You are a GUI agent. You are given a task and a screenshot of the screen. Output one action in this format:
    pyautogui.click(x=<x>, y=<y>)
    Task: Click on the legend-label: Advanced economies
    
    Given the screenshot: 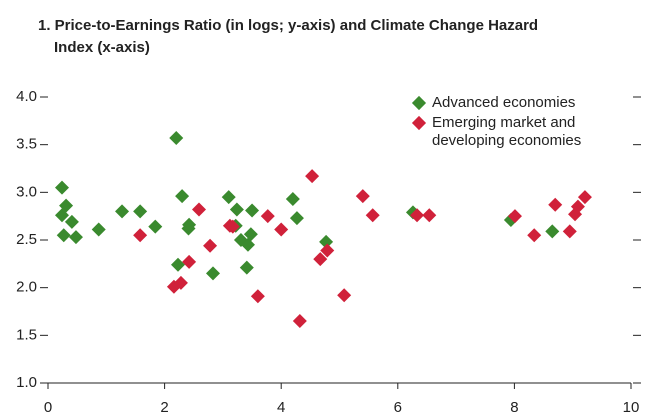 What is the action you would take?
    pyautogui.click(x=504, y=102)
    